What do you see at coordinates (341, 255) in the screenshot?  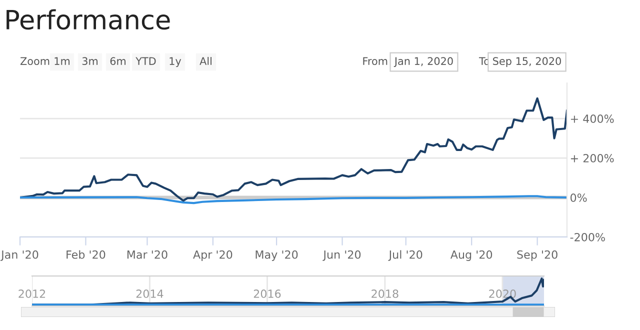 I see `x-tick-label: Jun '20` at bounding box center [341, 255].